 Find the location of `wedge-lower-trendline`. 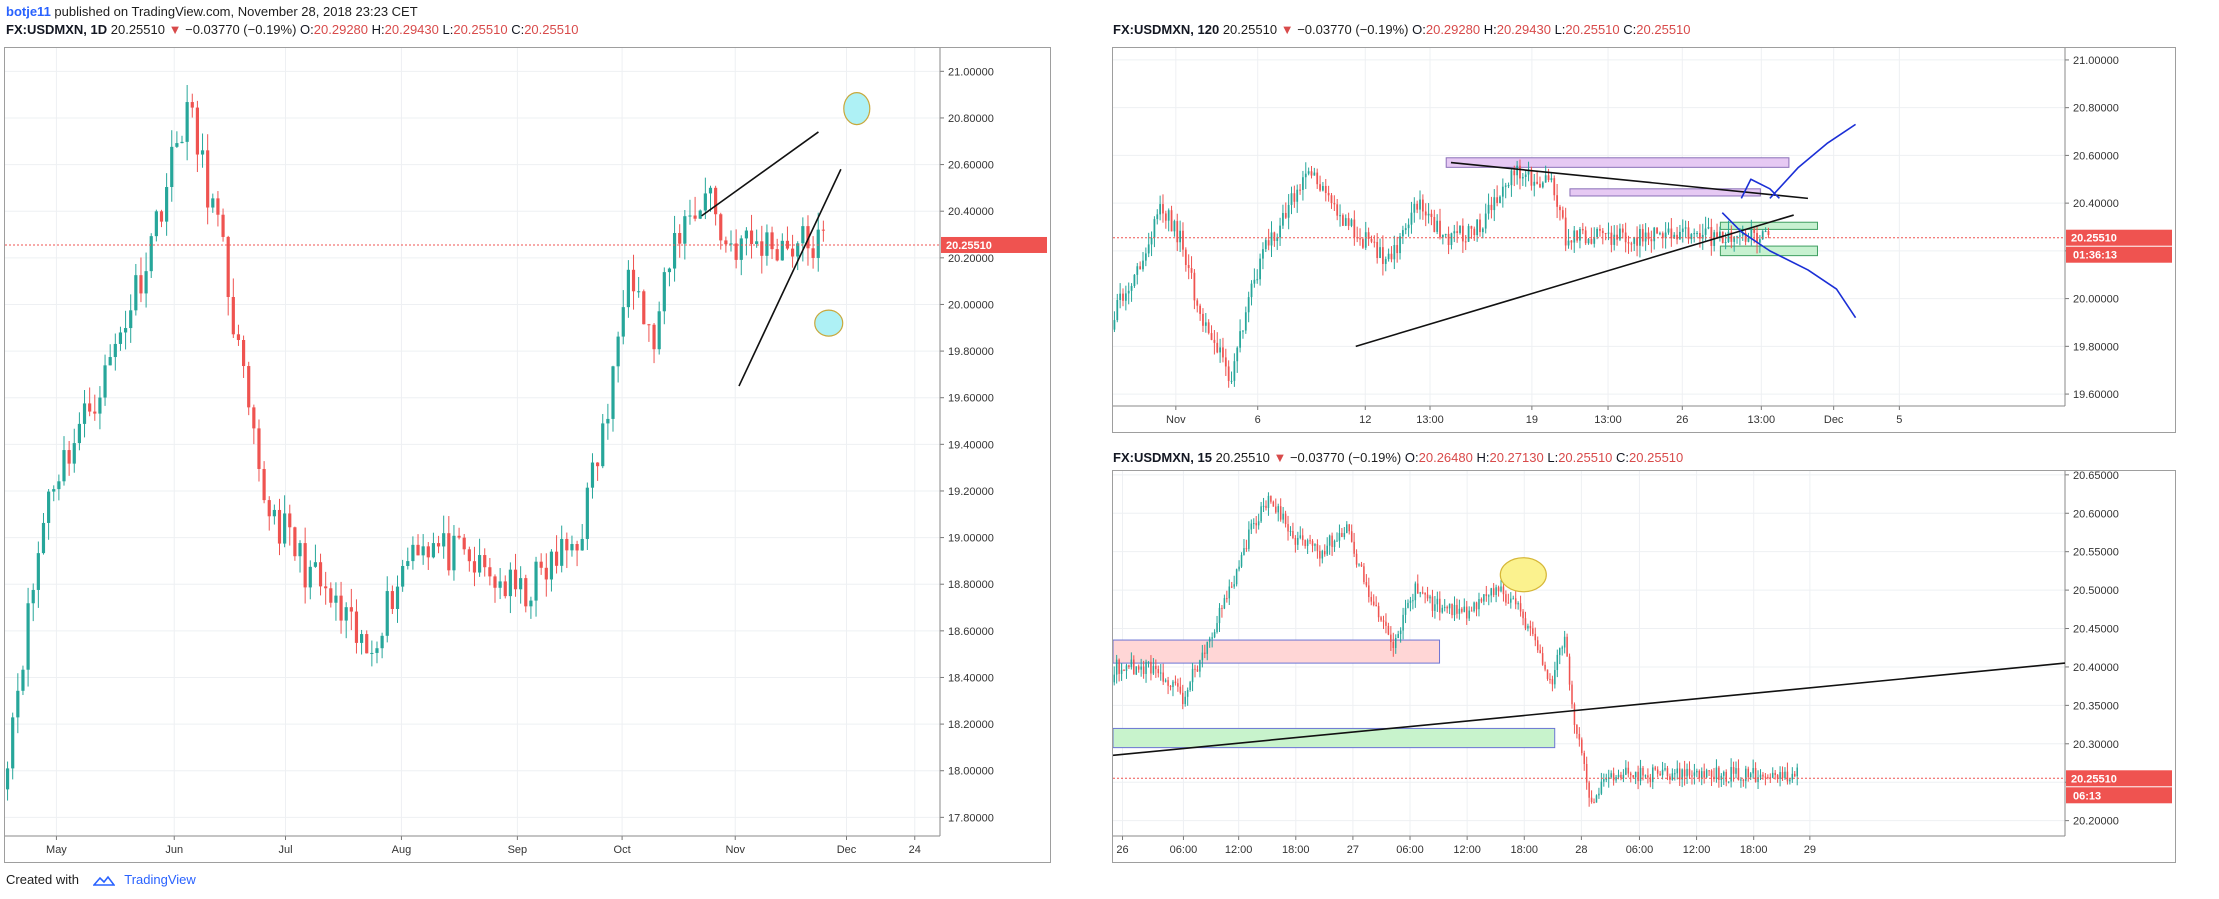

wedge-lower-trendline is located at coordinates (790, 277).